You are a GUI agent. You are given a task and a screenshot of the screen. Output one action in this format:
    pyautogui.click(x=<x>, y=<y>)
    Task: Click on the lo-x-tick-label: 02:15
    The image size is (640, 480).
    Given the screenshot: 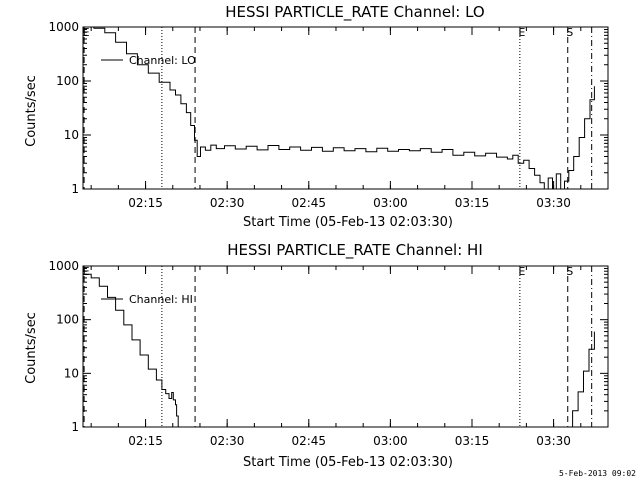 What is the action you would take?
    pyautogui.click(x=145, y=203)
    